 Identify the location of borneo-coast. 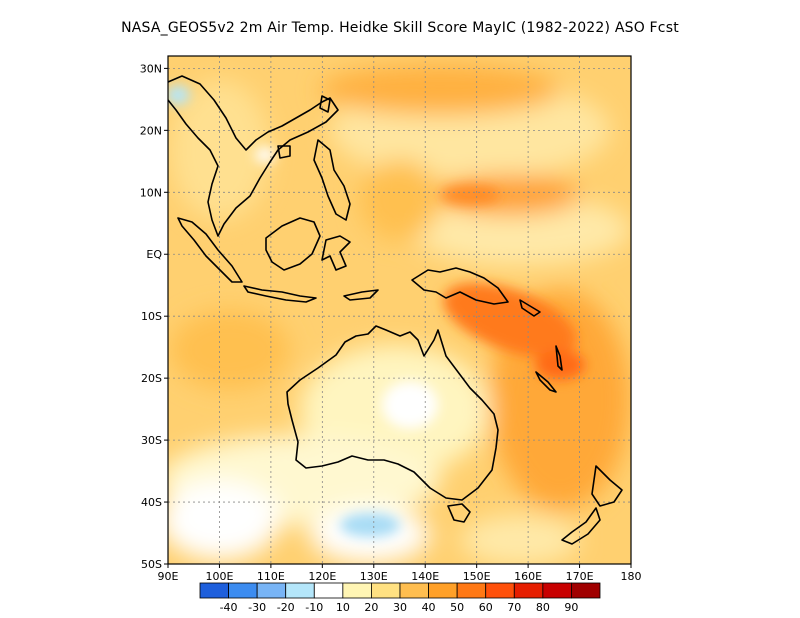
(293, 244).